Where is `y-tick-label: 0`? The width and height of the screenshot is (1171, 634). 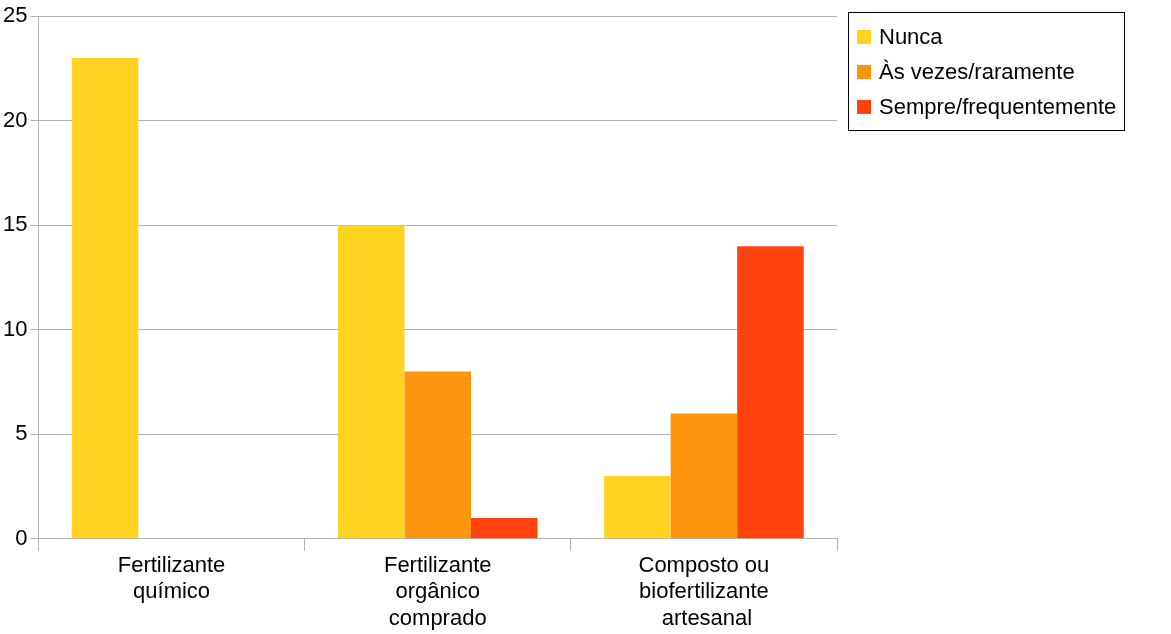
y-tick-label: 0 is located at coordinates (21, 537).